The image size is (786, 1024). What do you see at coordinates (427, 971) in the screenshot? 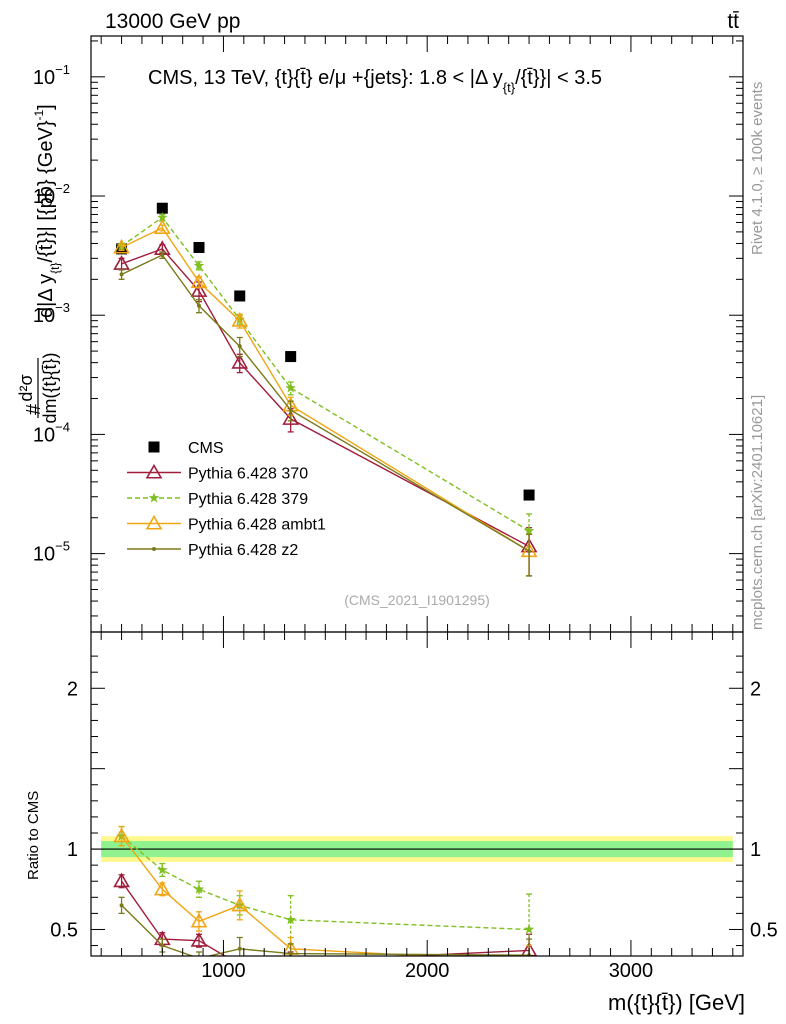
I see `x-tick-label: 2000` at bounding box center [427, 971].